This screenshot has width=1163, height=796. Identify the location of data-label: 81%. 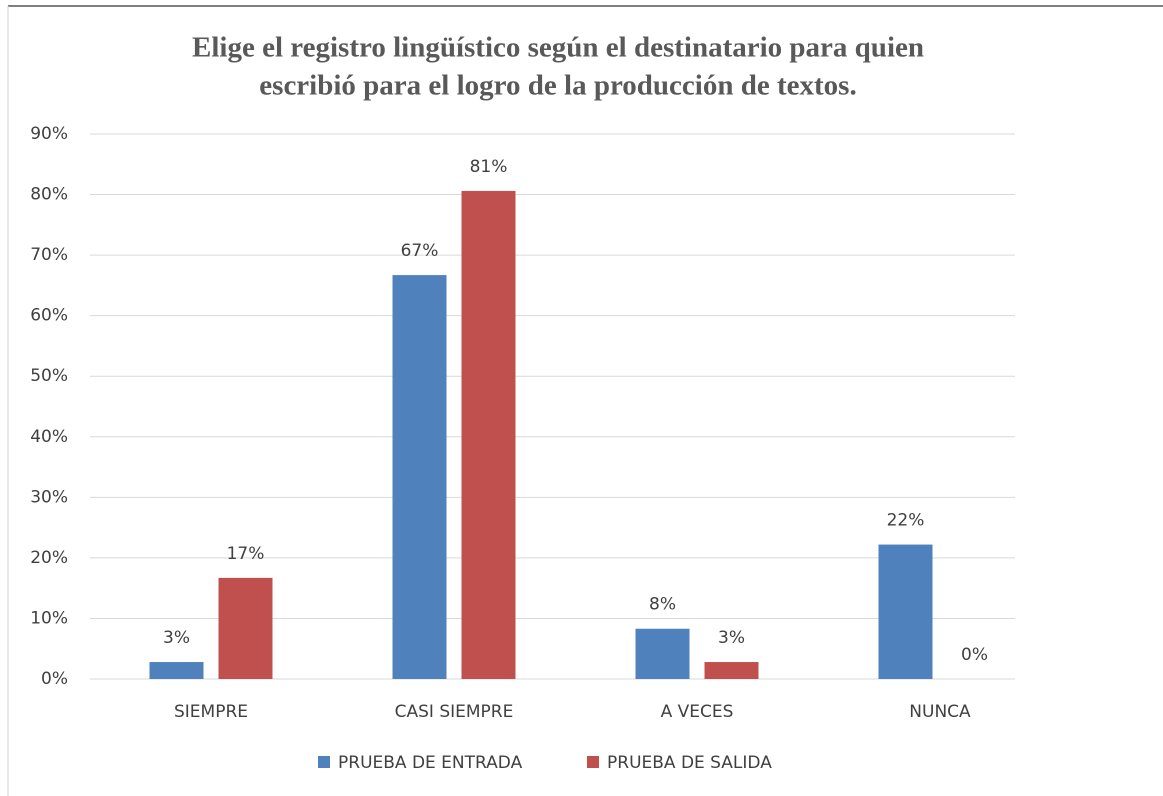
(489, 167).